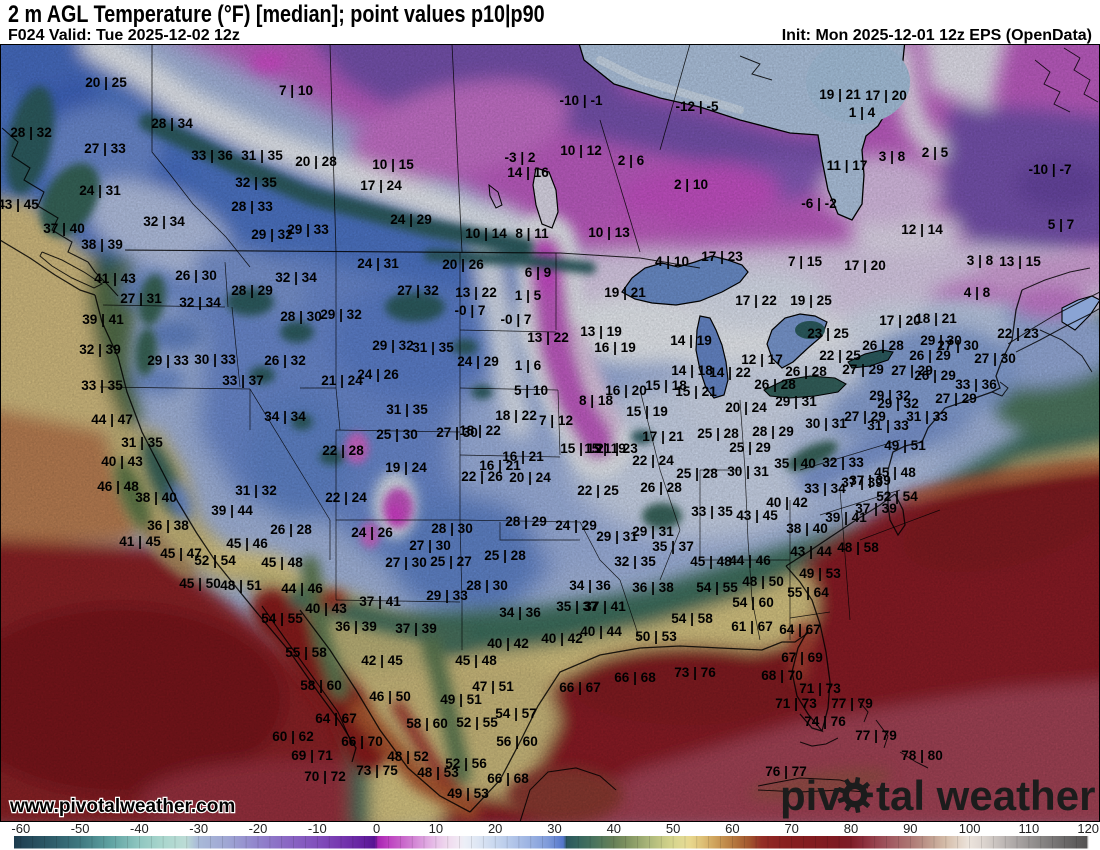 The width and height of the screenshot is (1100, 850). Describe the element at coordinates (325, 776) in the screenshot. I see `svg-text: 70 | 72` at that location.